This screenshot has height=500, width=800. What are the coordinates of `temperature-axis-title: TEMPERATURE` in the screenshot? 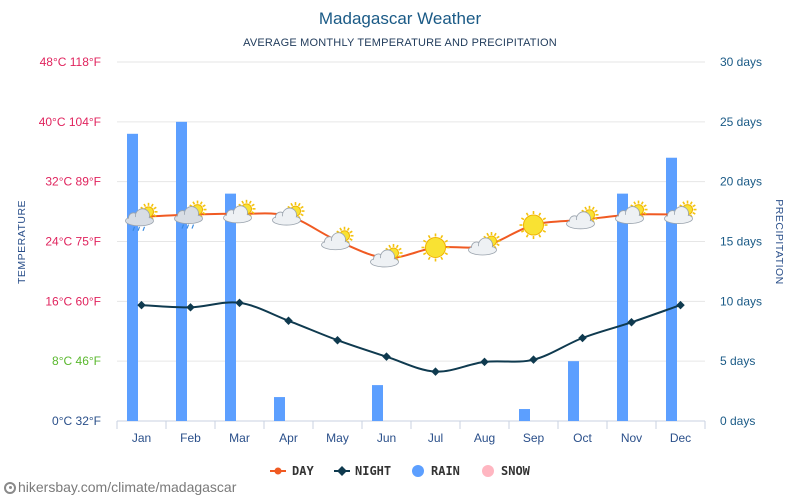 It's located at (22, 242).